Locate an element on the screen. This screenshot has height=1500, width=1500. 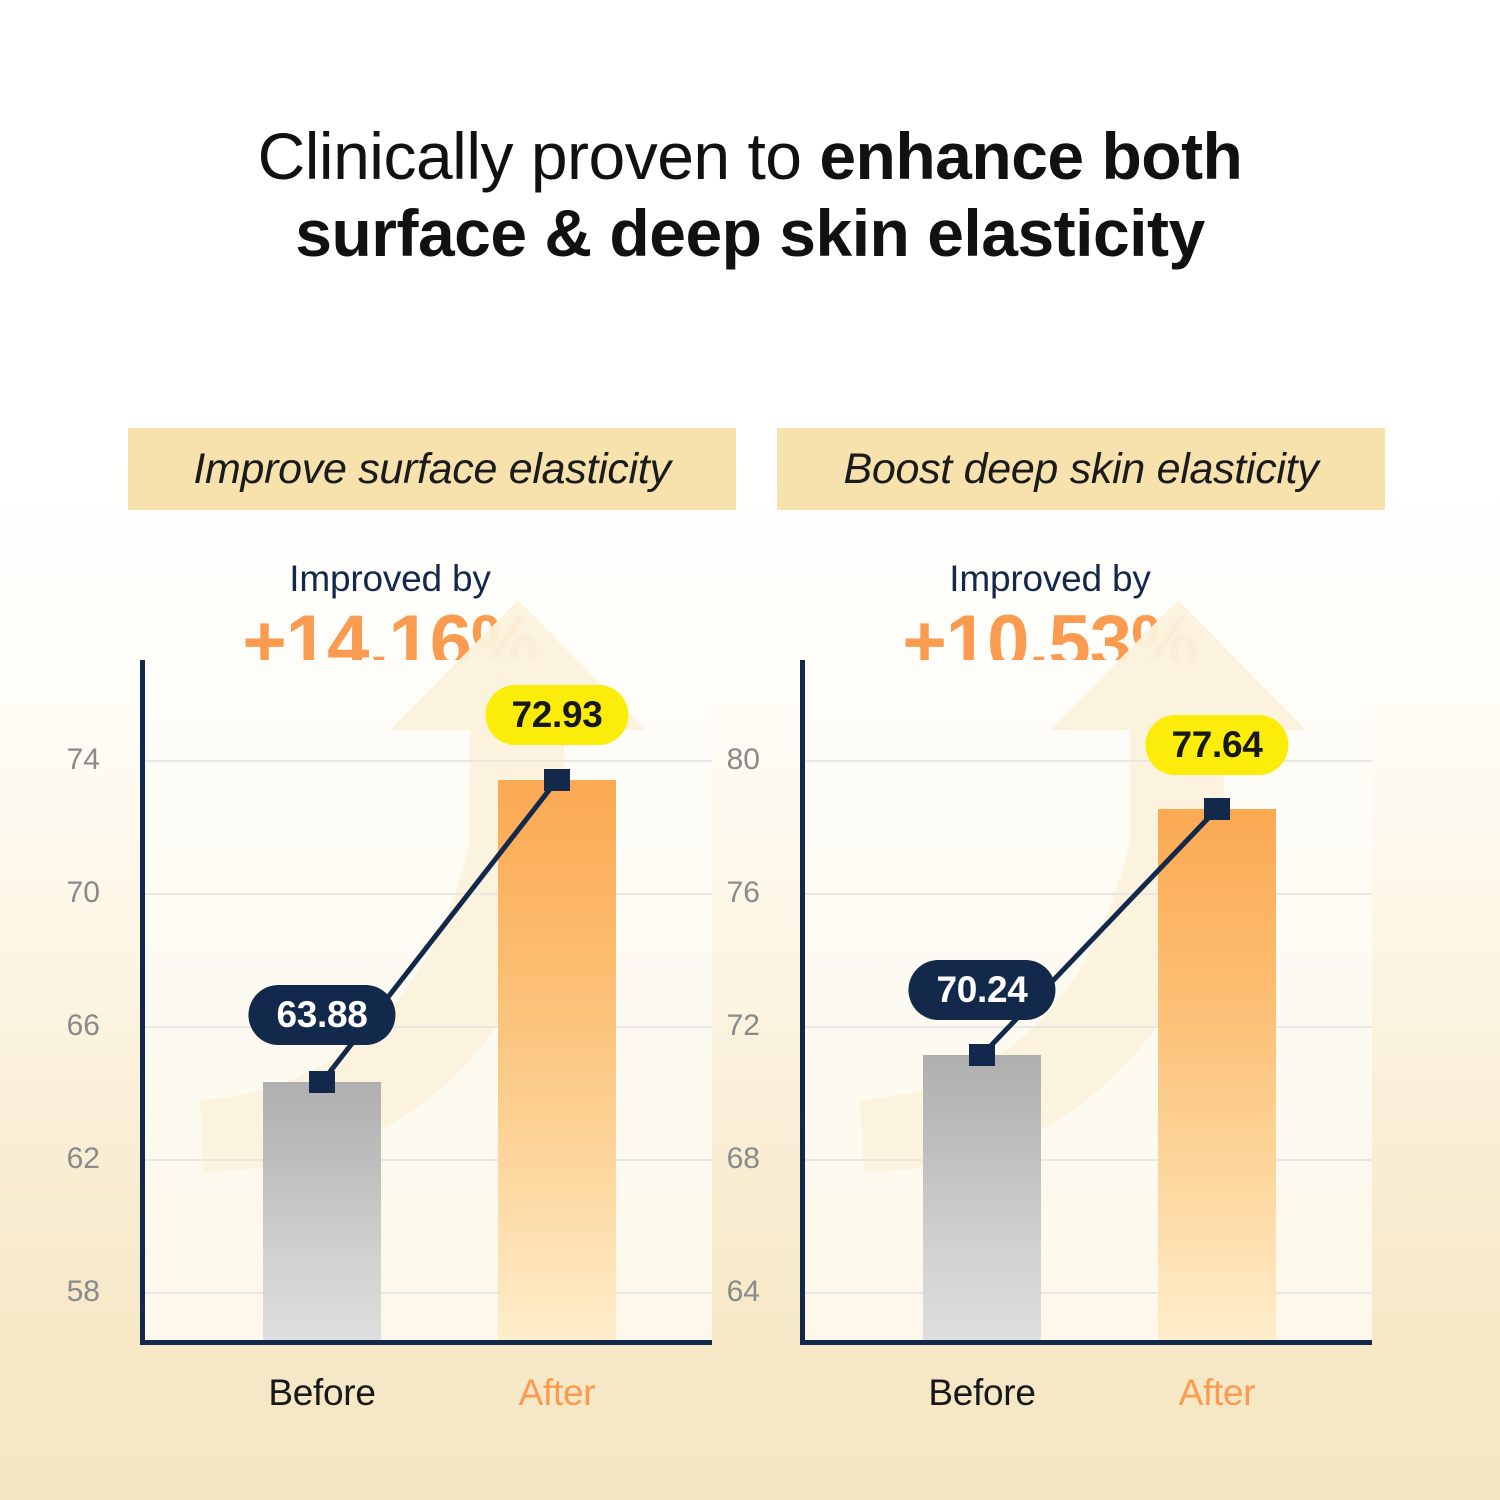
badge-label: Improve surface elasticity is located at coordinates (432, 468).